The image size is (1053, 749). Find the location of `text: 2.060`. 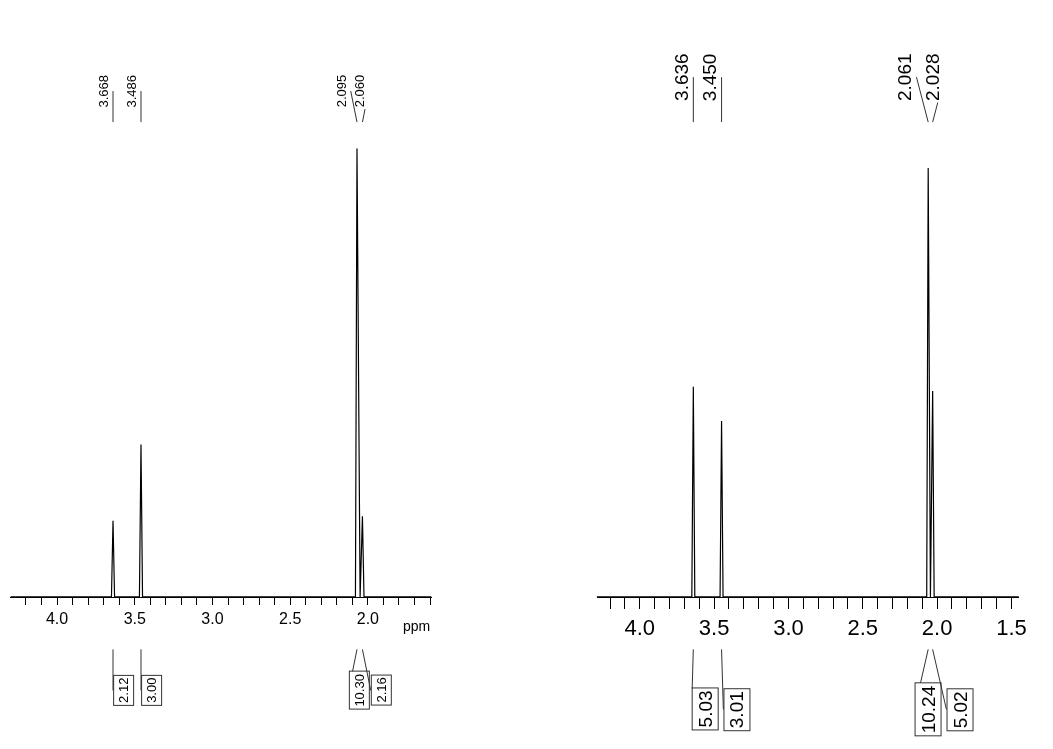

text: 2.060 is located at coordinates (360, 91).